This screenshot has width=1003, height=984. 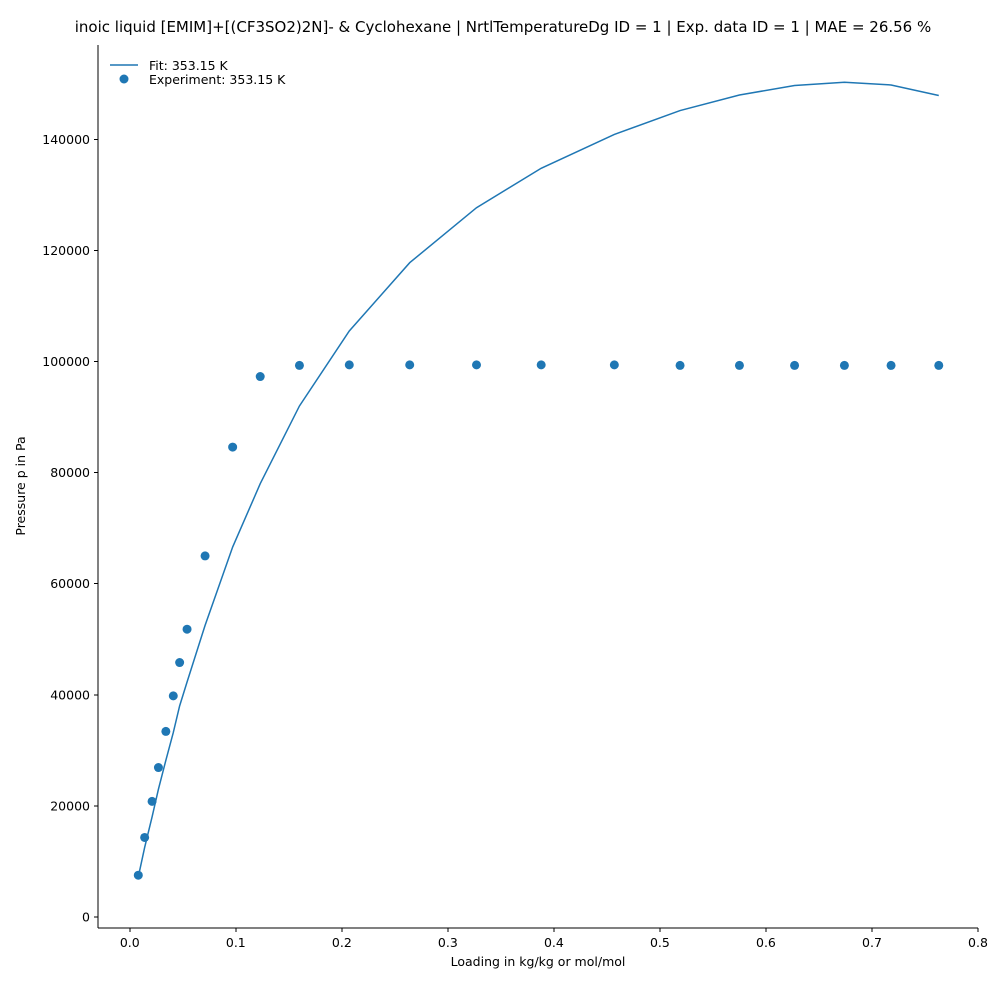 What do you see at coordinates (70, 528) in the screenshot?
I see `y-ticks: 0 20000 40000 60000 80000 100000 120000 140000` at bounding box center [70, 528].